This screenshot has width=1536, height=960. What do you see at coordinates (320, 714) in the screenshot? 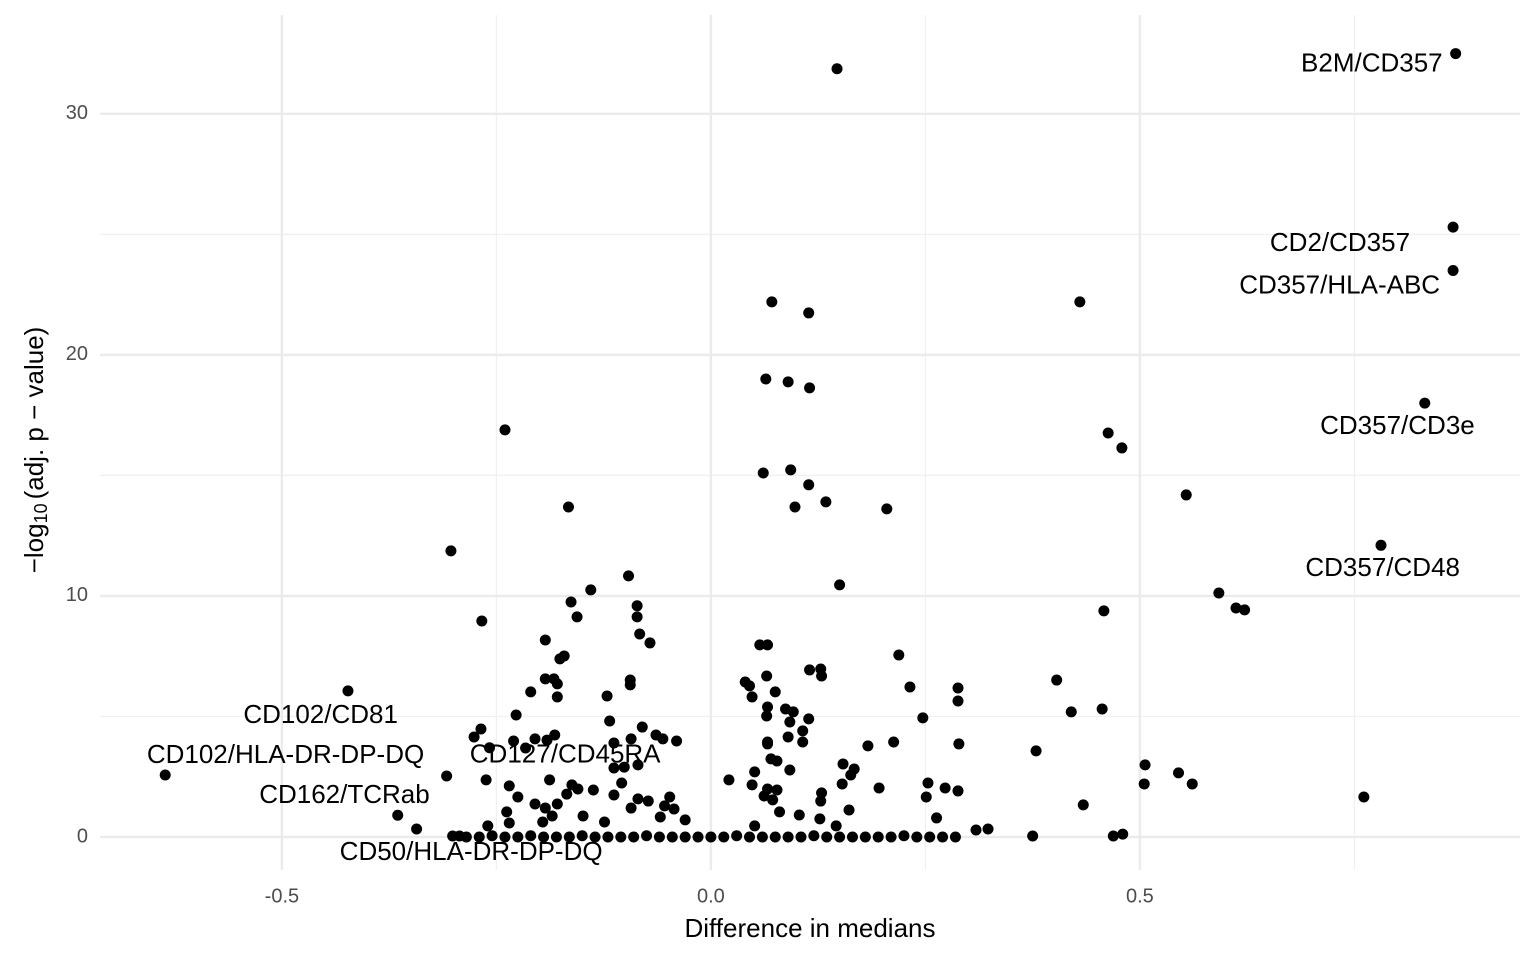
I see `point-label: CD102/CD81` at bounding box center [320, 714].